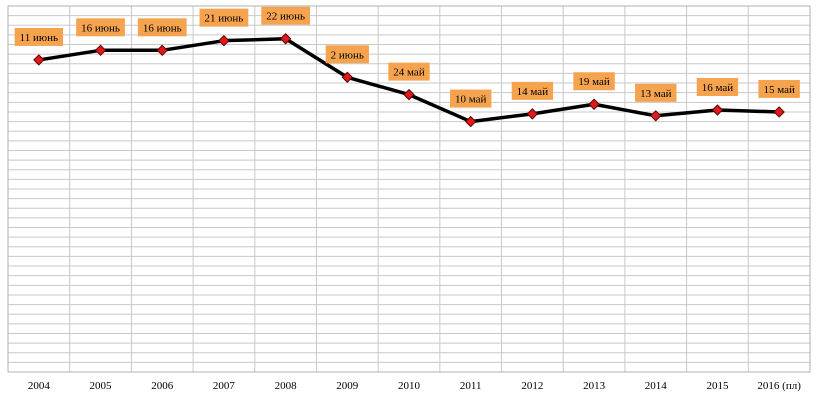  I want to click on x-tick-label: 2009, so click(347, 386).